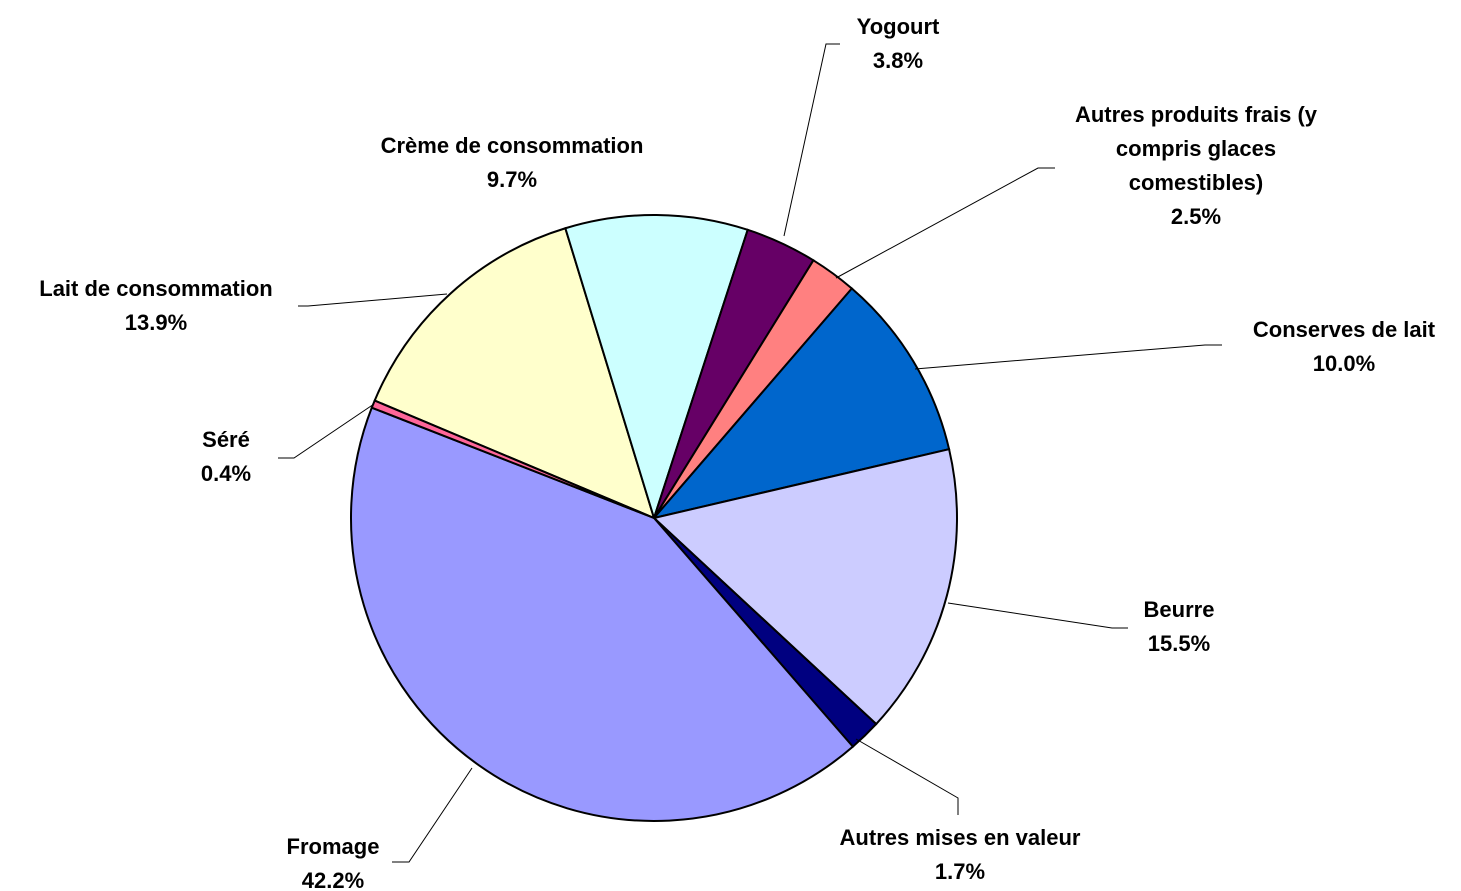  What do you see at coordinates (898, 60) in the screenshot?
I see `value-label: 3.8%` at bounding box center [898, 60].